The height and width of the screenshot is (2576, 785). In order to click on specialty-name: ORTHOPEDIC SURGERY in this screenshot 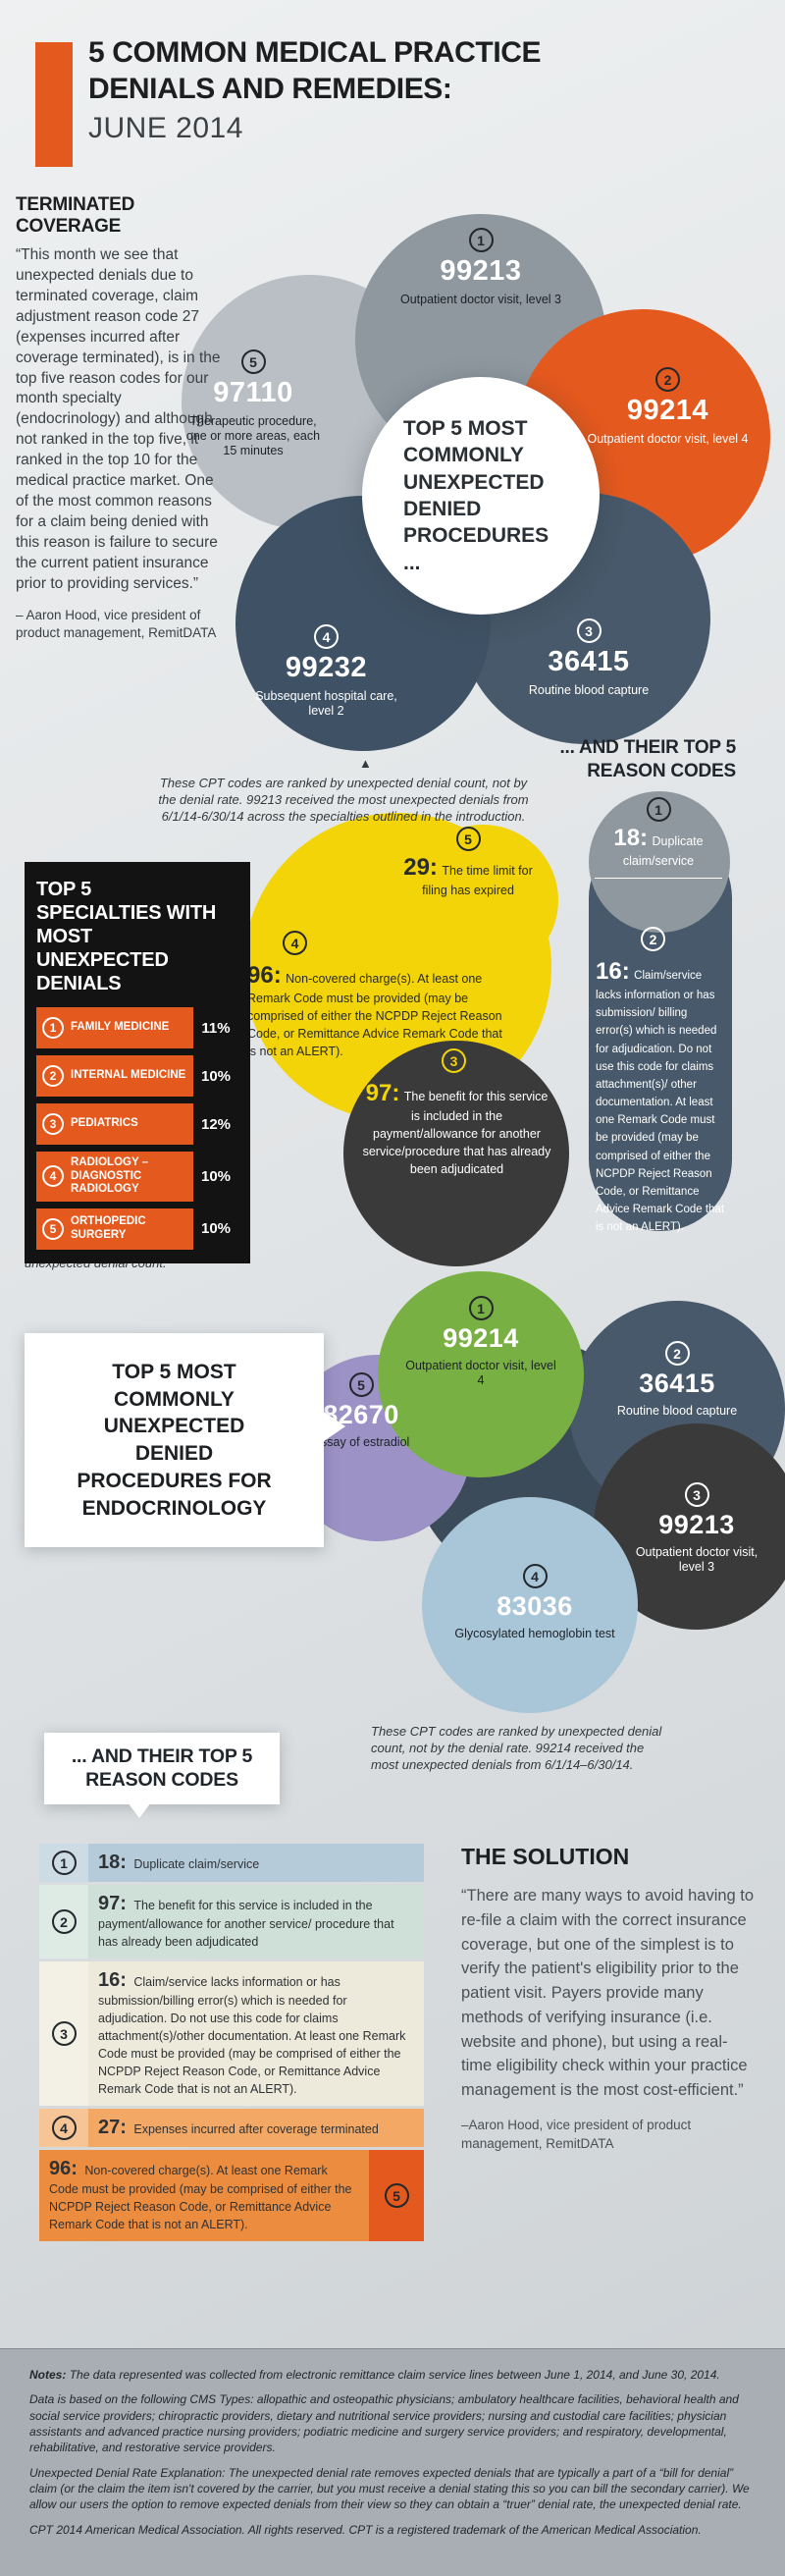, I will do `click(108, 1228)`.